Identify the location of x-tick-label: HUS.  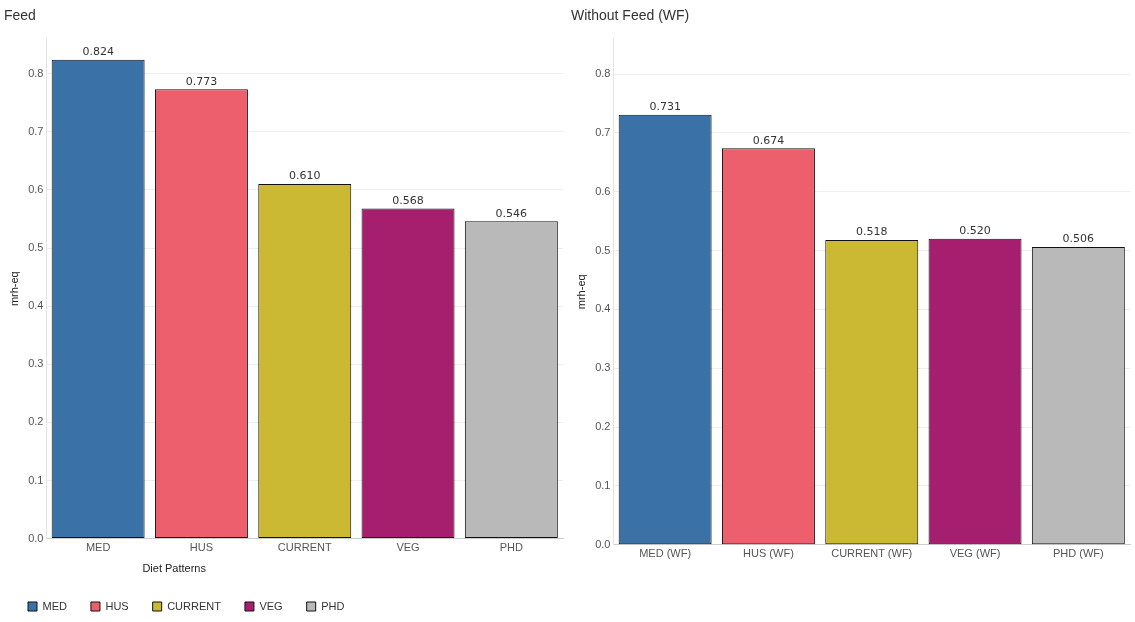
(201, 547).